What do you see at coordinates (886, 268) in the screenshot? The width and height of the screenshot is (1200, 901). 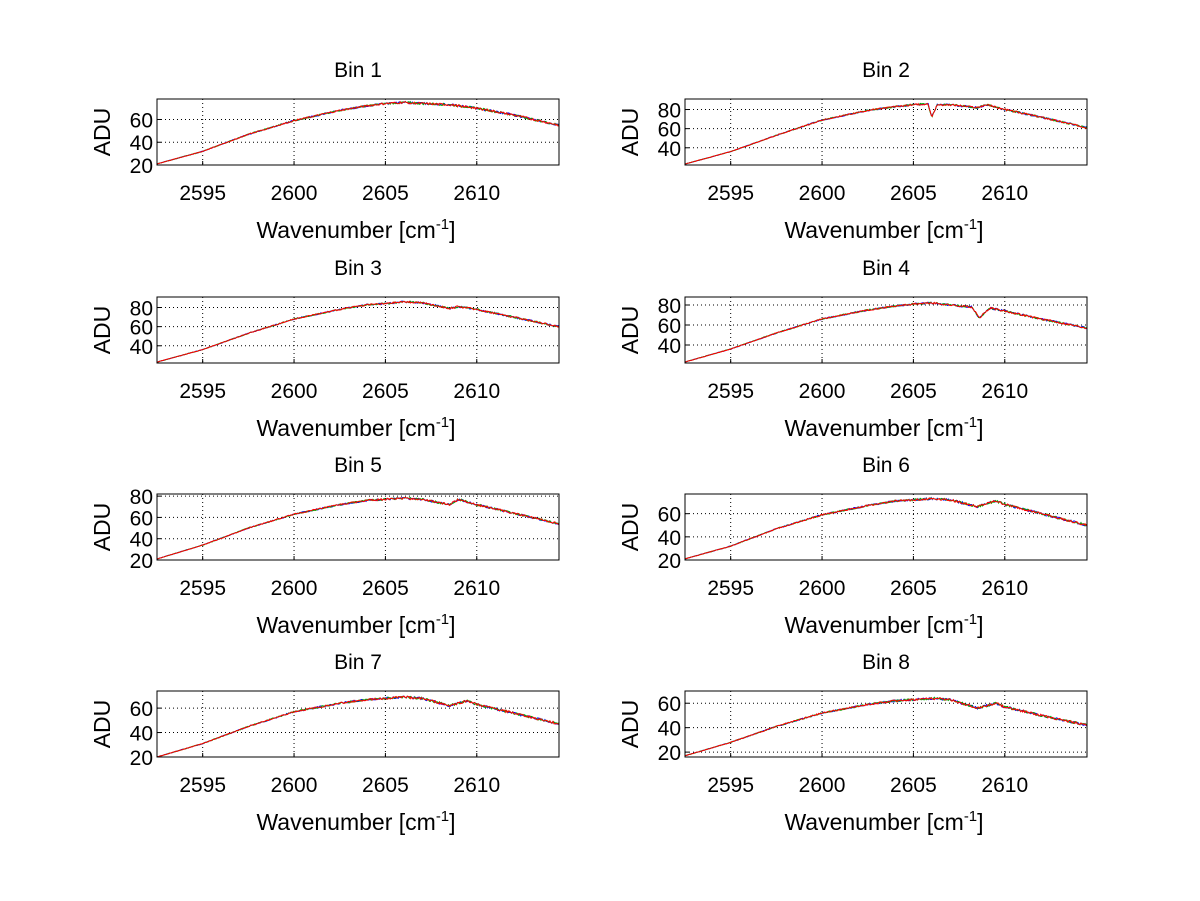 I see `panel-title: Bin 4` at bounding box center [886, 268].